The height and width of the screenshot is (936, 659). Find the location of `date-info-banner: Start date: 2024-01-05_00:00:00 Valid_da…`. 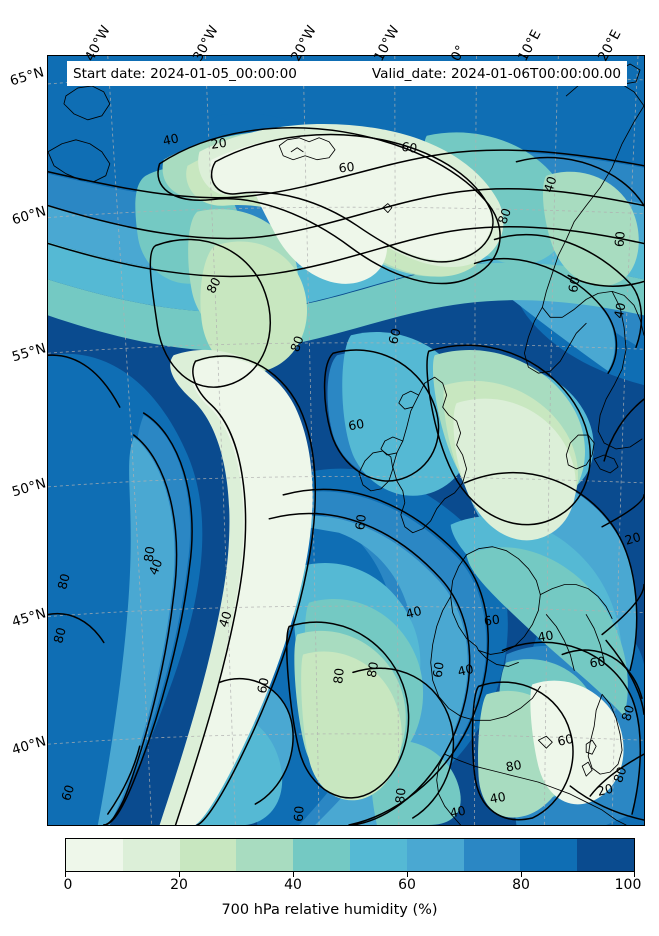

date-info-banner: Start date: 2024-01-05_00:00:00 Valid_da… is located at coordinates (347, 73).